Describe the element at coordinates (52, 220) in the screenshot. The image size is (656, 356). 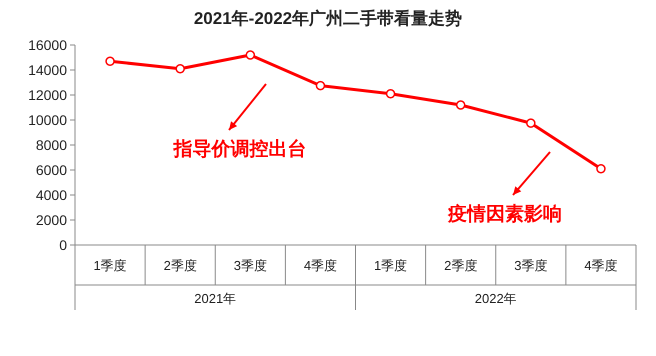
I see `y-tick-label: 2000` at that location.